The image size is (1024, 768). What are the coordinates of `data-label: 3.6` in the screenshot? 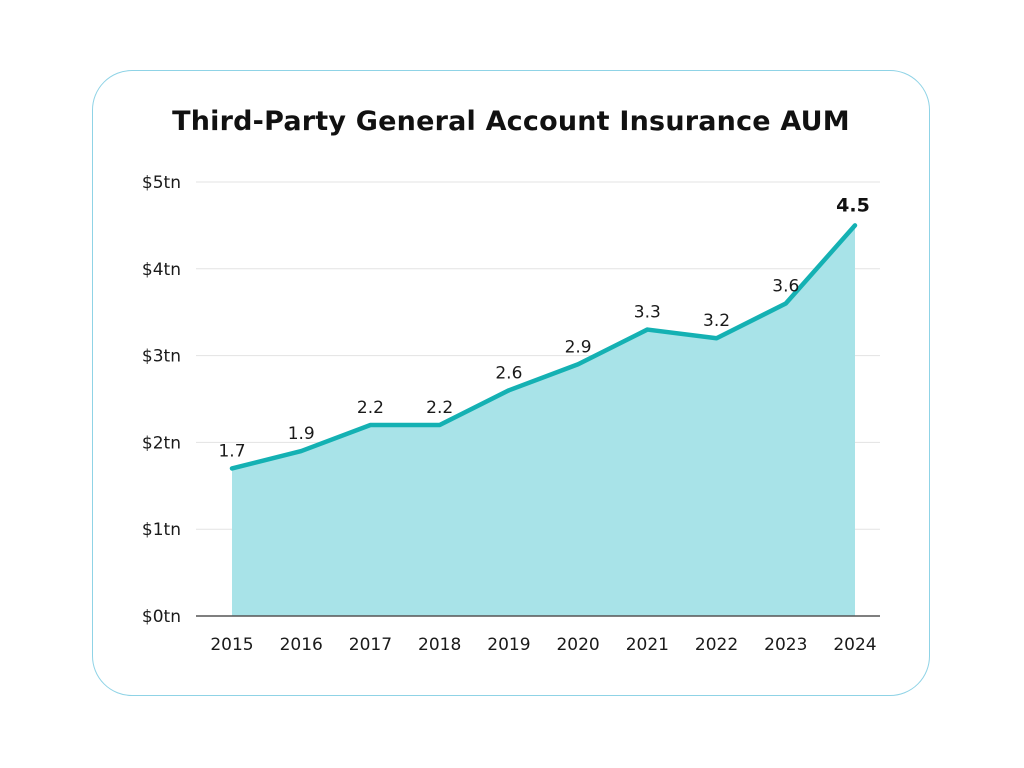 It's located at (785, 287).